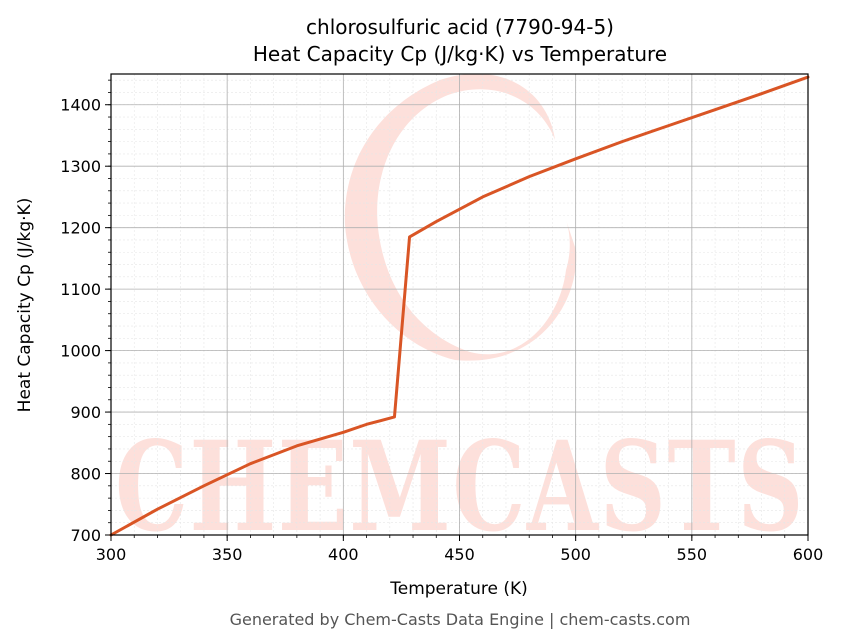  What do you see at coordinates (808, 554) in the screenshot?
I see `x-tick-label: 600` at bounding box center [808, 554].